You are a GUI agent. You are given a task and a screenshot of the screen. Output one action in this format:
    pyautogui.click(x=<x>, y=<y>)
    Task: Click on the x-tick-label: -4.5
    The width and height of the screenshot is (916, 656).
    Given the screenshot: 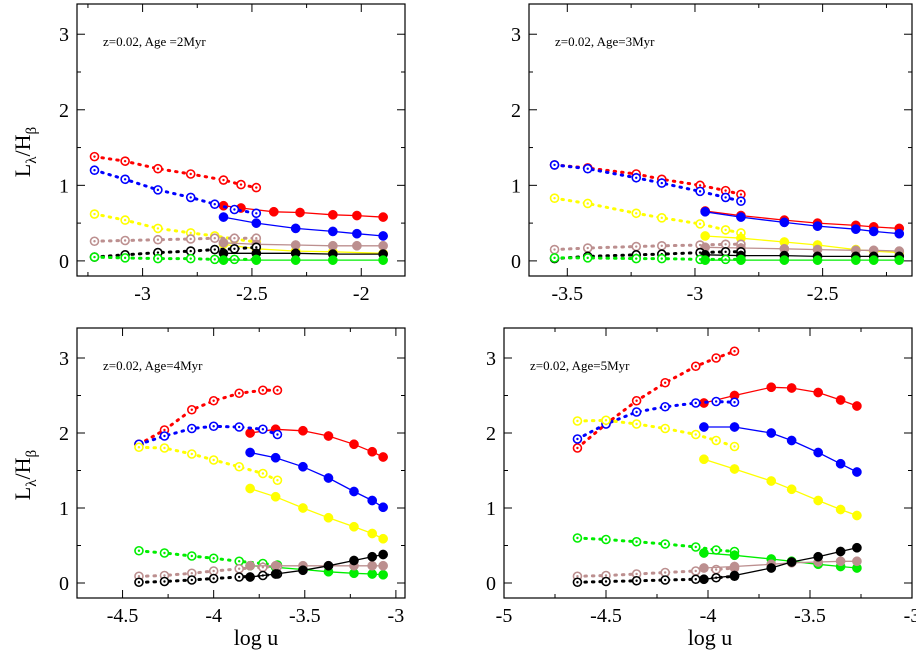 What is the action you would take?
    pyautogui.click(x=606, y=616)
    